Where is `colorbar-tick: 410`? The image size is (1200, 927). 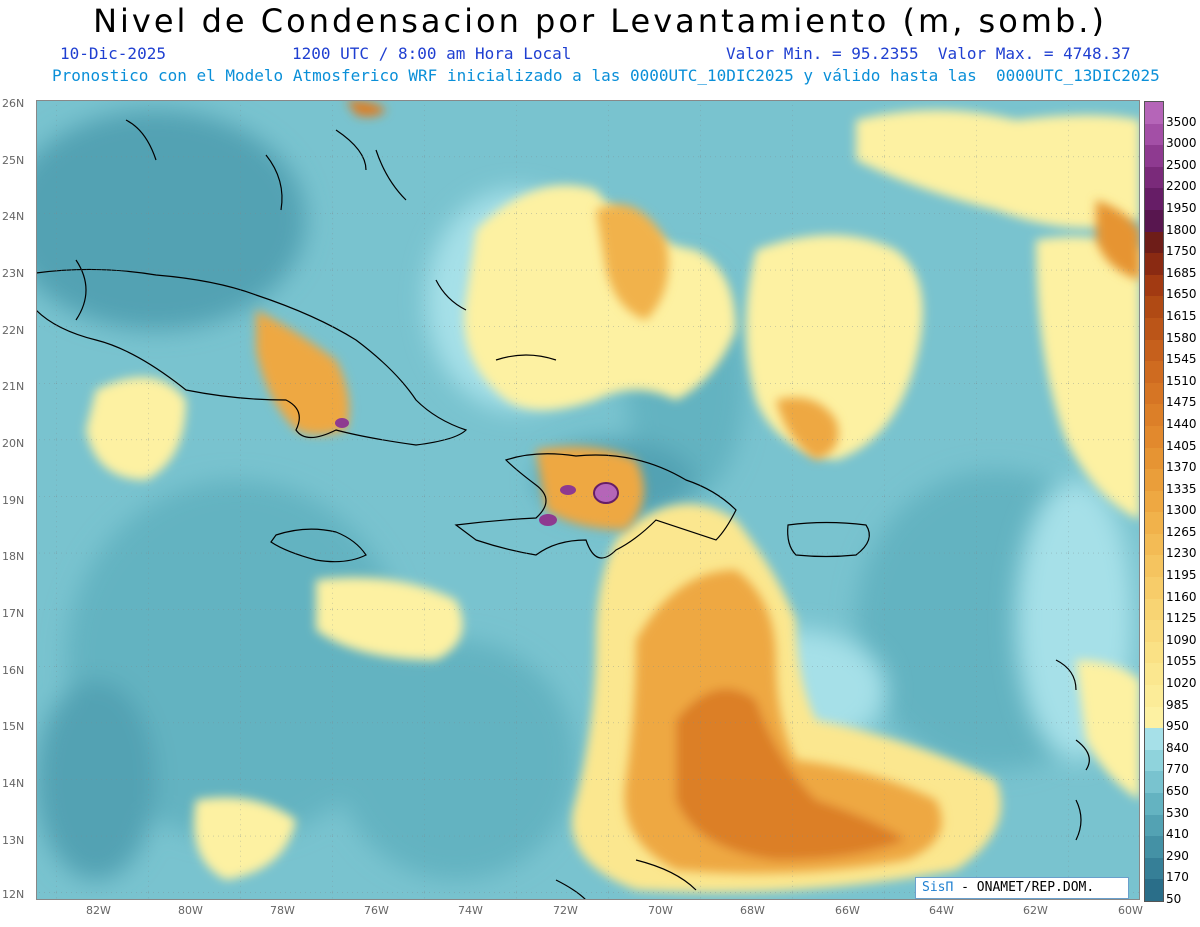 colorbar-tick: 410 is located at coordinates (1177, 834).